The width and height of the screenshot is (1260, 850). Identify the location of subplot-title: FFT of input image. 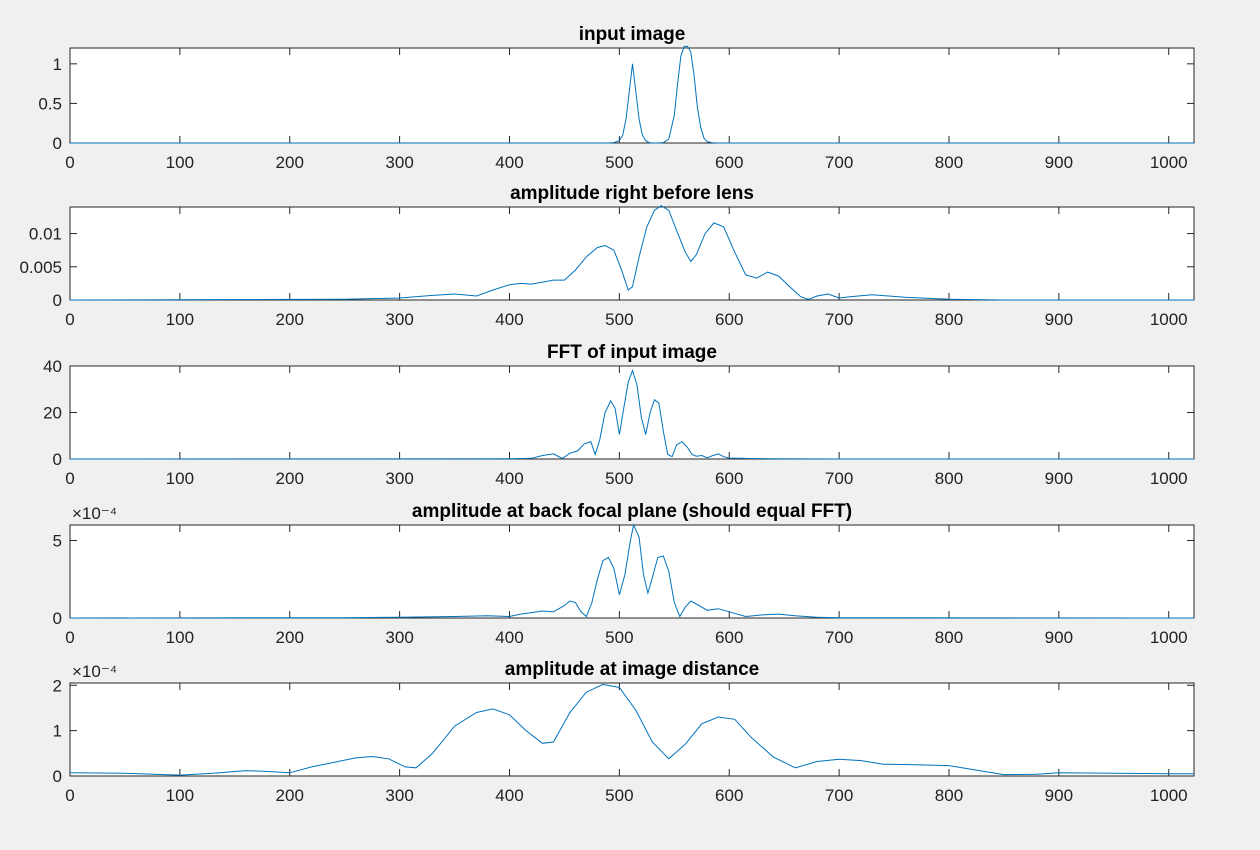
(632, 352).